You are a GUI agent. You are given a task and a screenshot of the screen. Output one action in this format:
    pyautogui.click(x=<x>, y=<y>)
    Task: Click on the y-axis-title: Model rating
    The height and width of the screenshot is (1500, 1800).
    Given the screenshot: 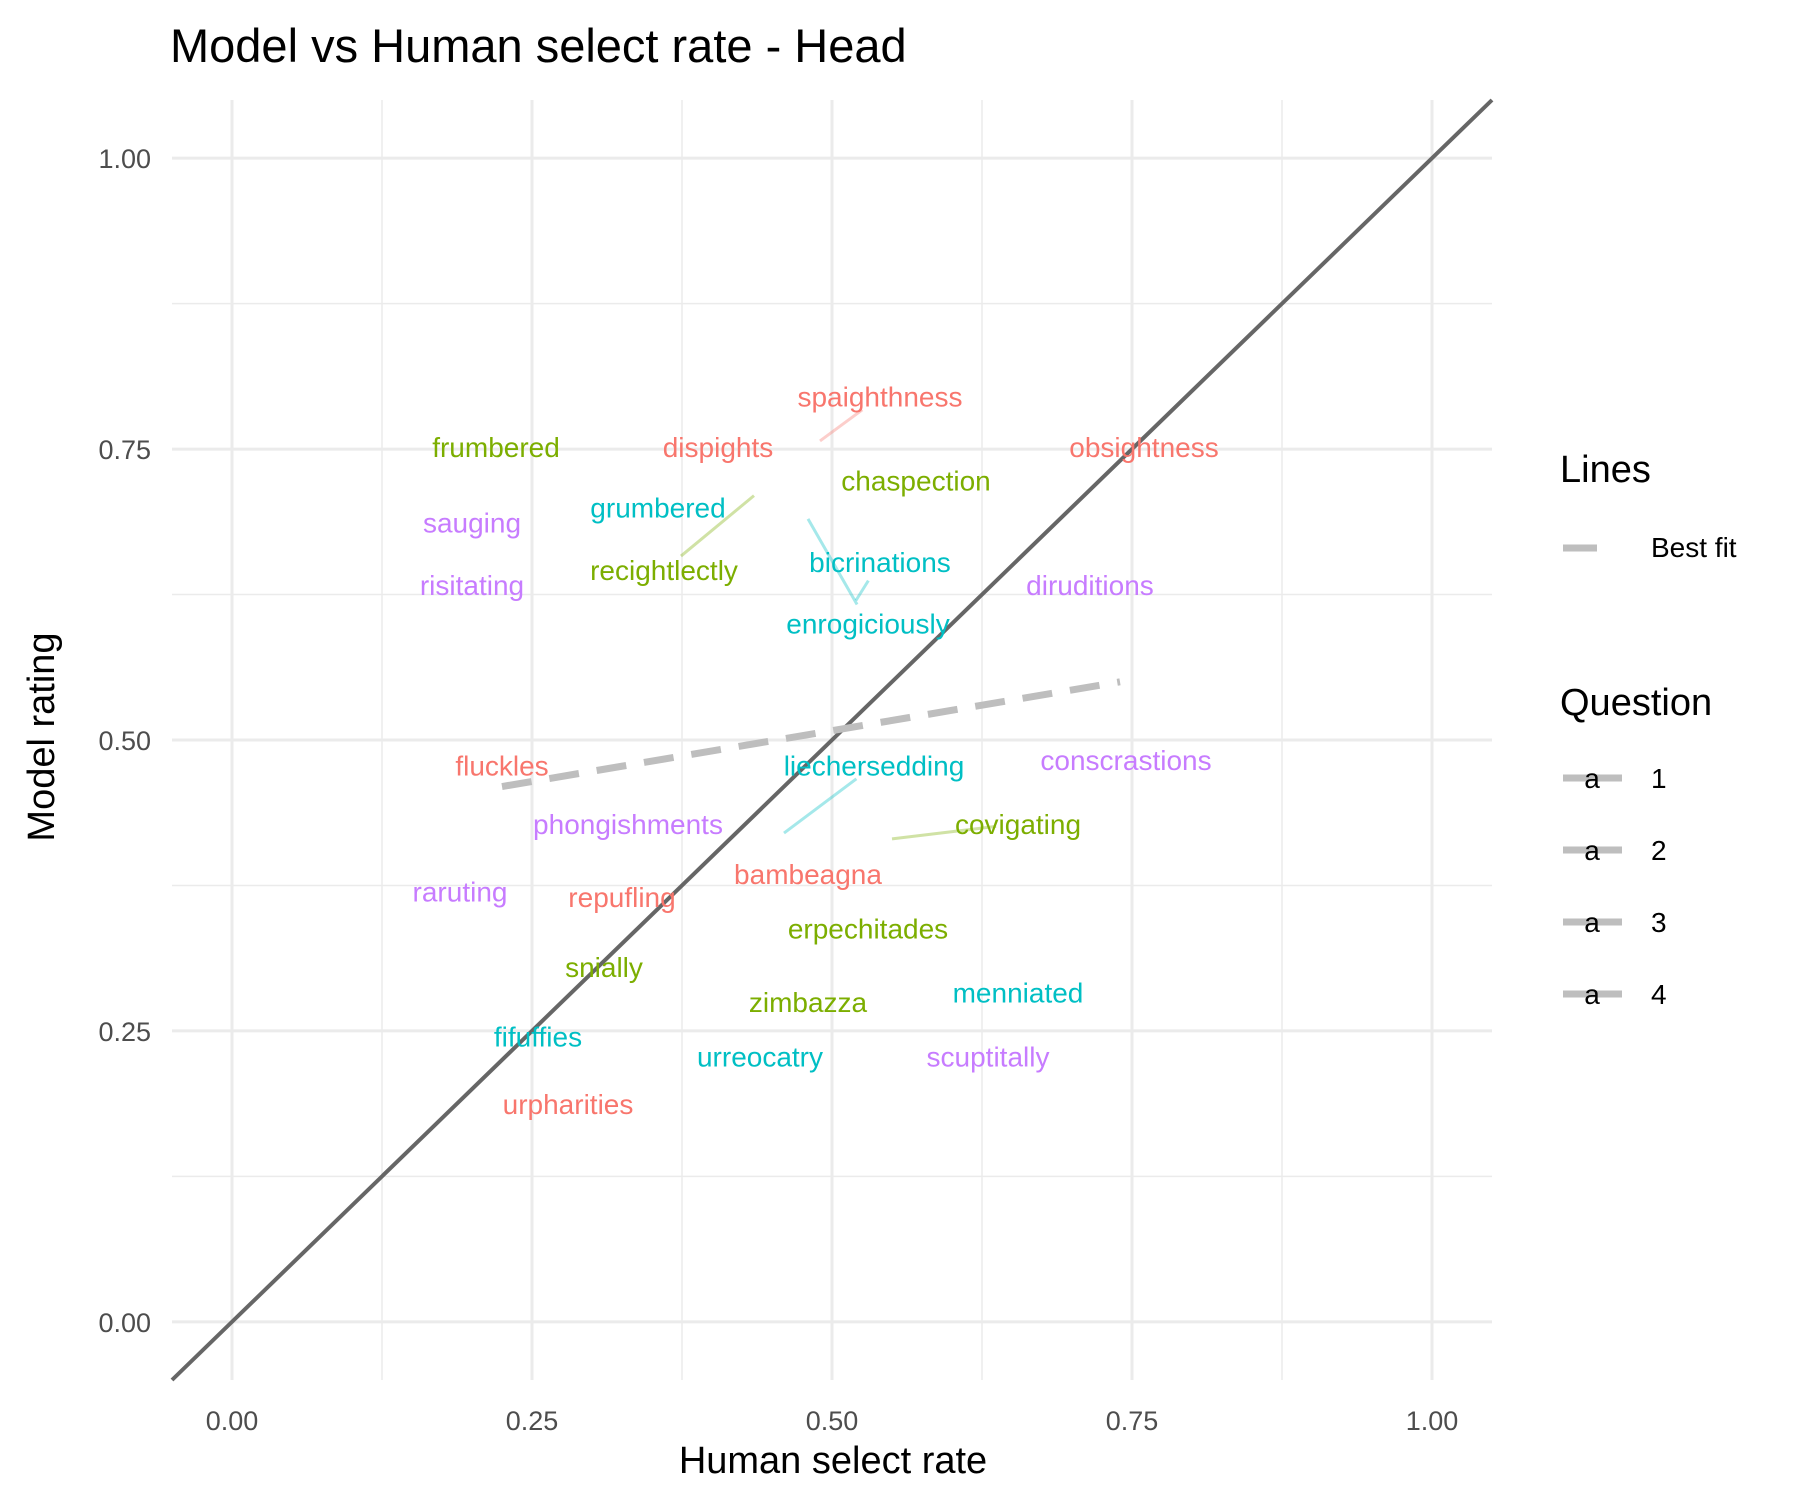 What is the action you would take?
    pyautogui.click(x=42, y=736)
    